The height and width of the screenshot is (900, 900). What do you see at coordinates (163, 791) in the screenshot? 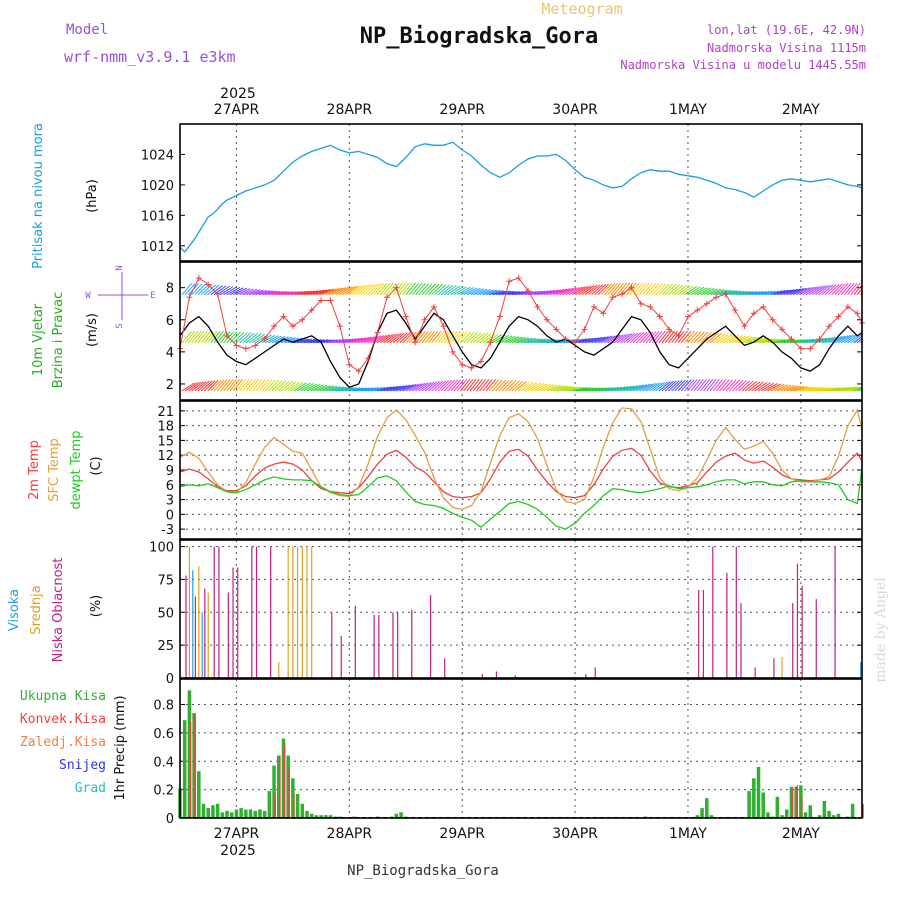
I see `panel-4-ytick-label-1: 0.2` at bounding box center [163, 791].